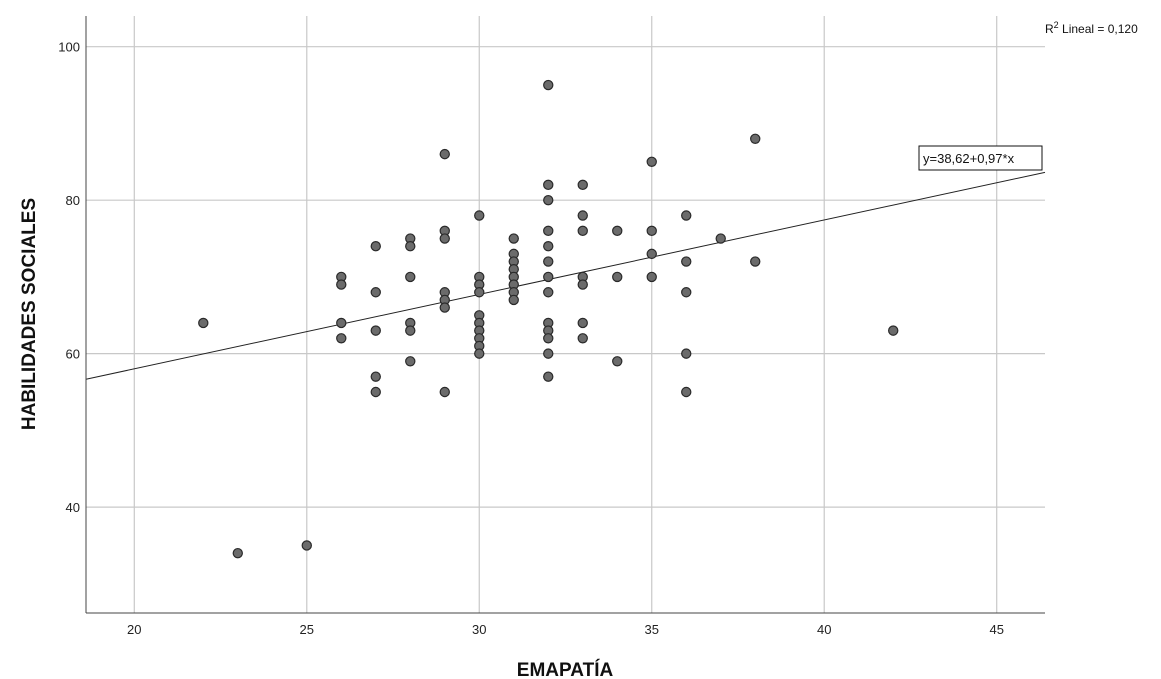 Image resolution: width=1161 pixels, height=679 pixels. What do you see at coordinates (479, 629) in the screenshot?
I see `x-tick-label: 30` at bounding box center [479, 629].